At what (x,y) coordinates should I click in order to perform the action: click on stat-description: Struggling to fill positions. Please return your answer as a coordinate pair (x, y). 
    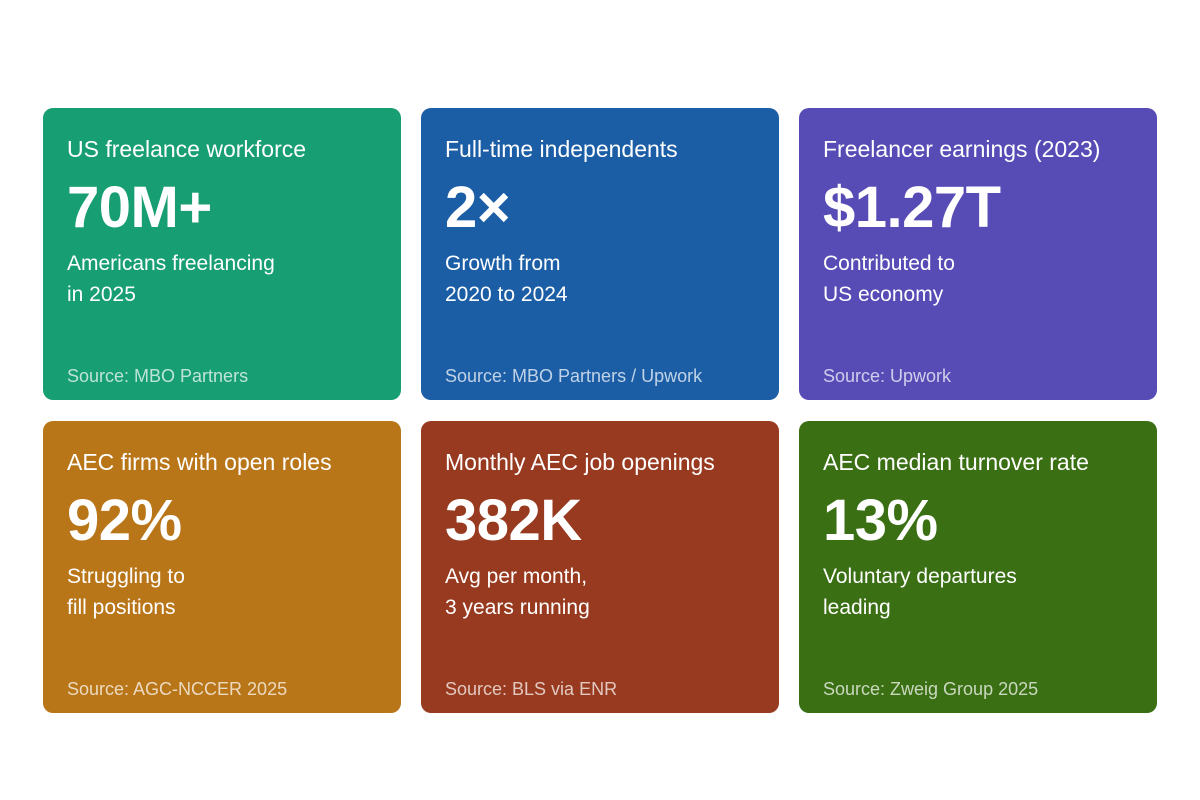
    Looking at the image, I should click on (222, 592).